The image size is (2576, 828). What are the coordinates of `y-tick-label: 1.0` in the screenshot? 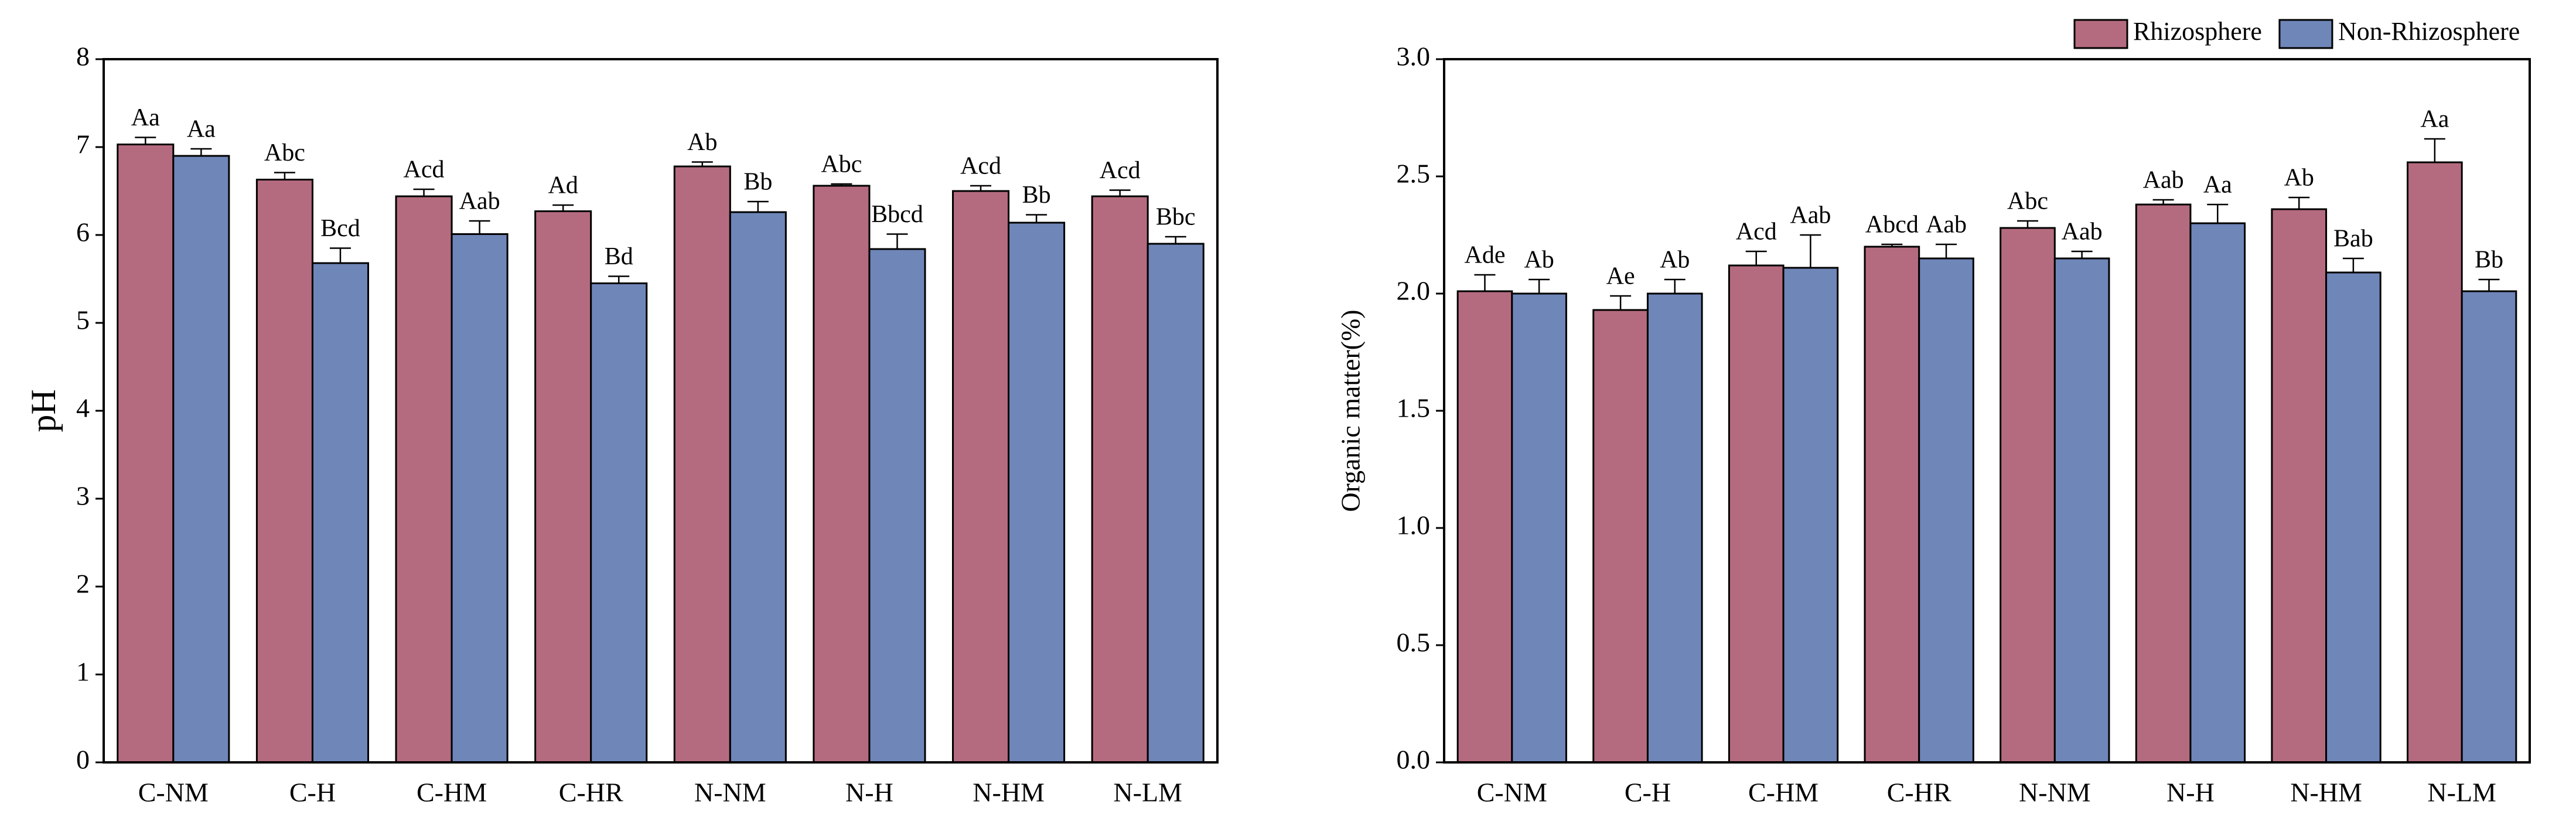 It's located at (1414, 525).